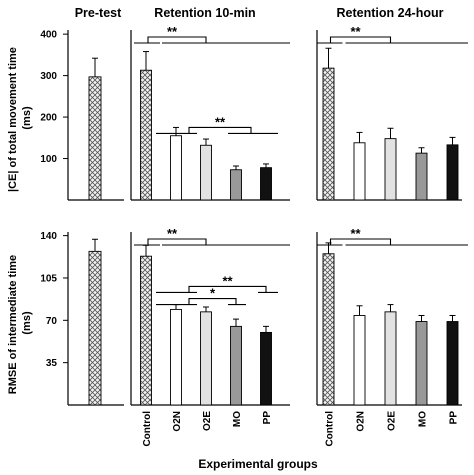  Describe the element at coordinates (213, 293) in the screenshot. I see `significance-label: *` at that location.